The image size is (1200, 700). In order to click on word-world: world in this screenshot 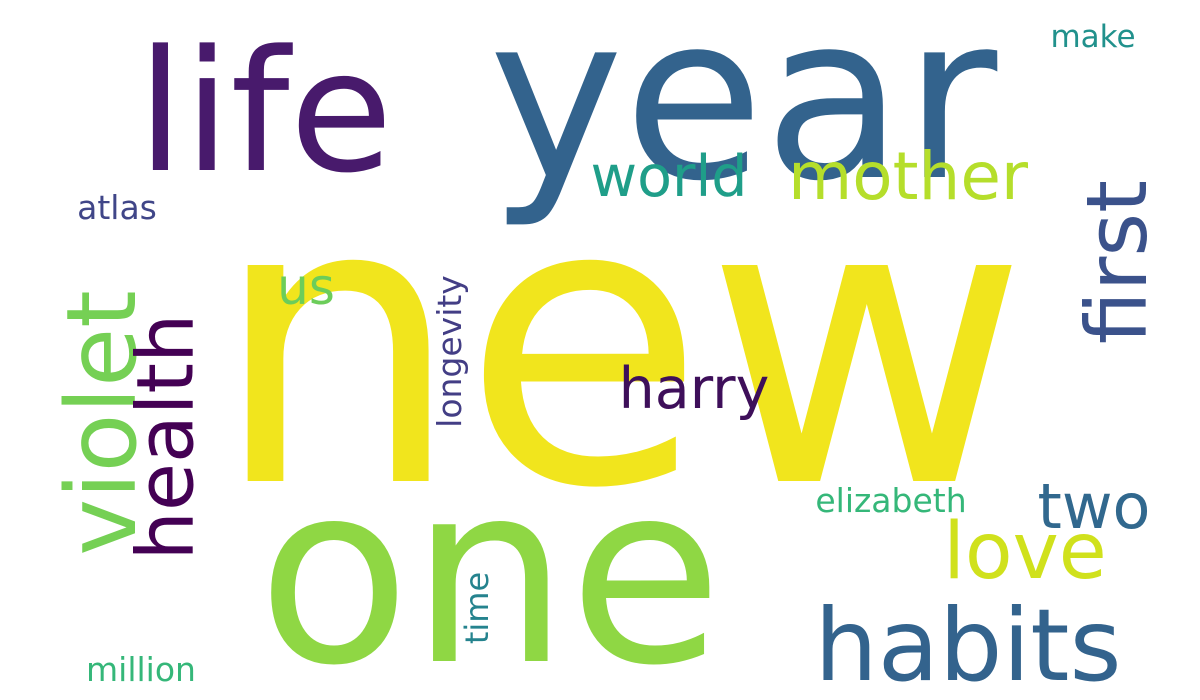, I will do `click(669, 176)`.